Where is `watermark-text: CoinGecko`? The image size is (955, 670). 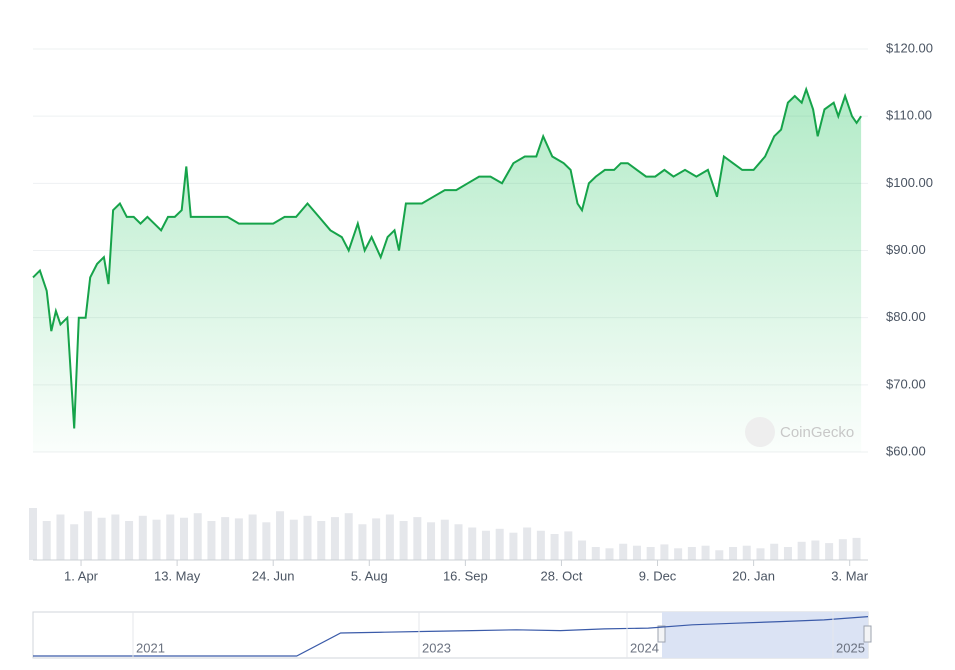
watermark-text: CoinGecko is located at coordinates (817, 432).